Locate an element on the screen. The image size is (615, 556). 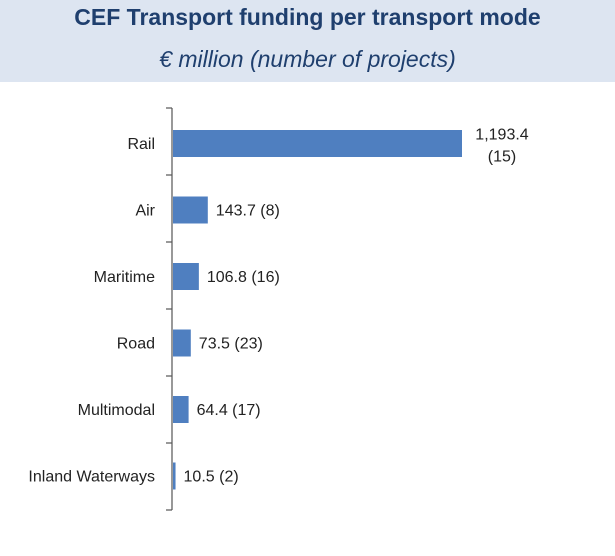
category-label: Maritime is located at coordinates (124, 277).